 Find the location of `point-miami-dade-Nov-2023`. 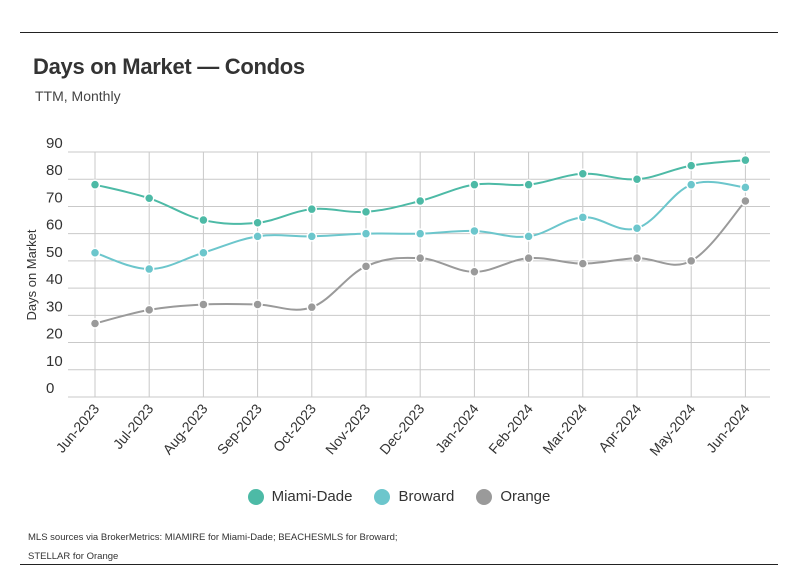

point-miami-dade-Nov-2023 is located at coordinates (366, 212).